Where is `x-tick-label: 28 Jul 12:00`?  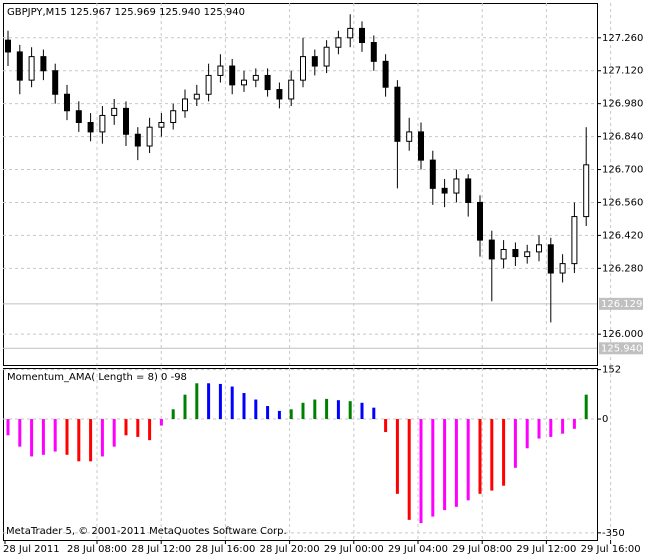 x-tick-label: 28 Jul 12:00 is located at coordinates (161, 549).